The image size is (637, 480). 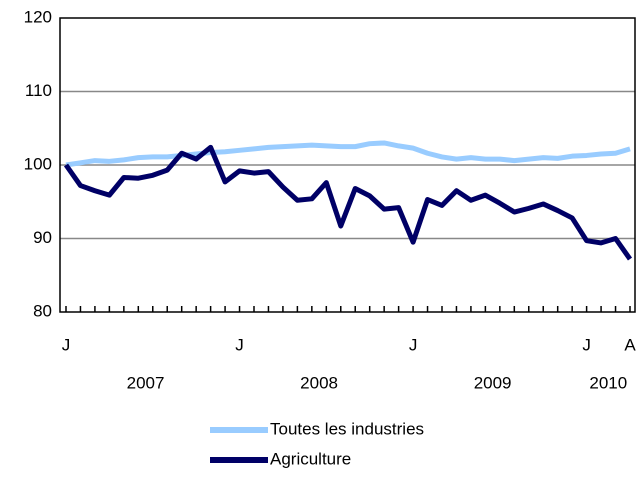 What do you see at coordinates (493, 382) in the screenshot?
I see `year-label: 2009` at bounding box center [493, 382].